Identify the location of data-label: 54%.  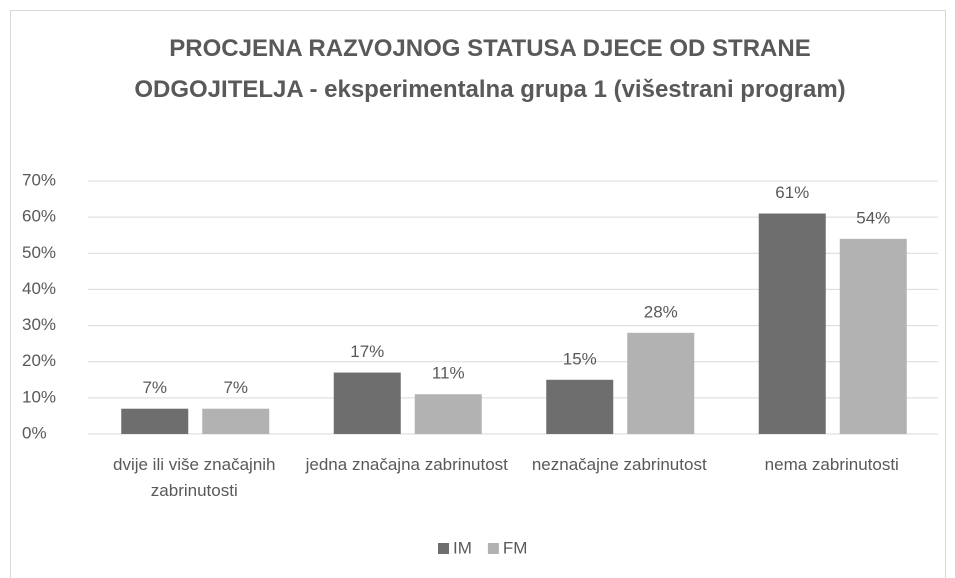
(873, 217).